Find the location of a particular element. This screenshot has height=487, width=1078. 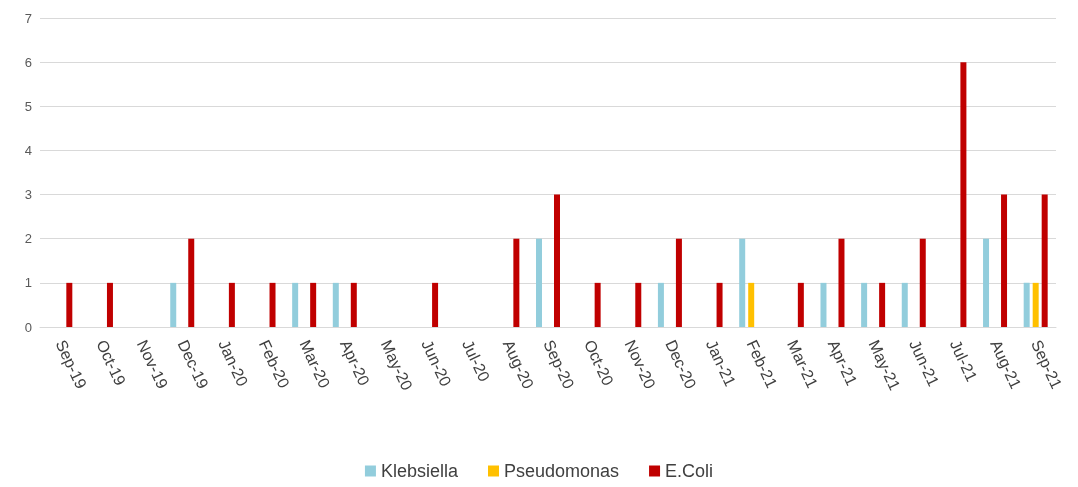

legend-label: E.Coli is located at coordinates (689, 471).